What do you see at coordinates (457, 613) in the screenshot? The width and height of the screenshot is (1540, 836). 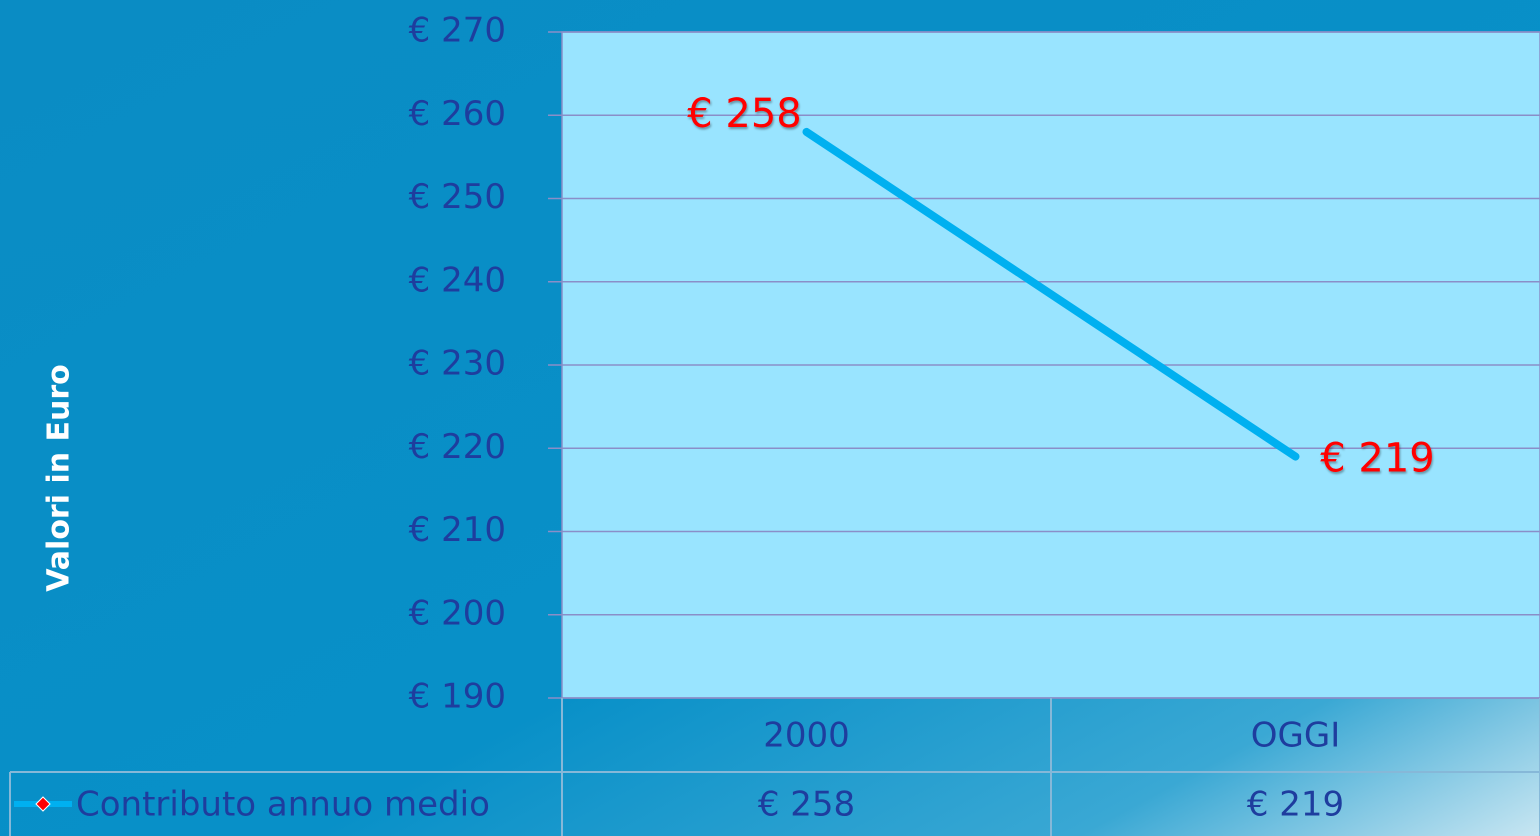 I see `y-tick-label: € 200` at bounding box center [457, 613].